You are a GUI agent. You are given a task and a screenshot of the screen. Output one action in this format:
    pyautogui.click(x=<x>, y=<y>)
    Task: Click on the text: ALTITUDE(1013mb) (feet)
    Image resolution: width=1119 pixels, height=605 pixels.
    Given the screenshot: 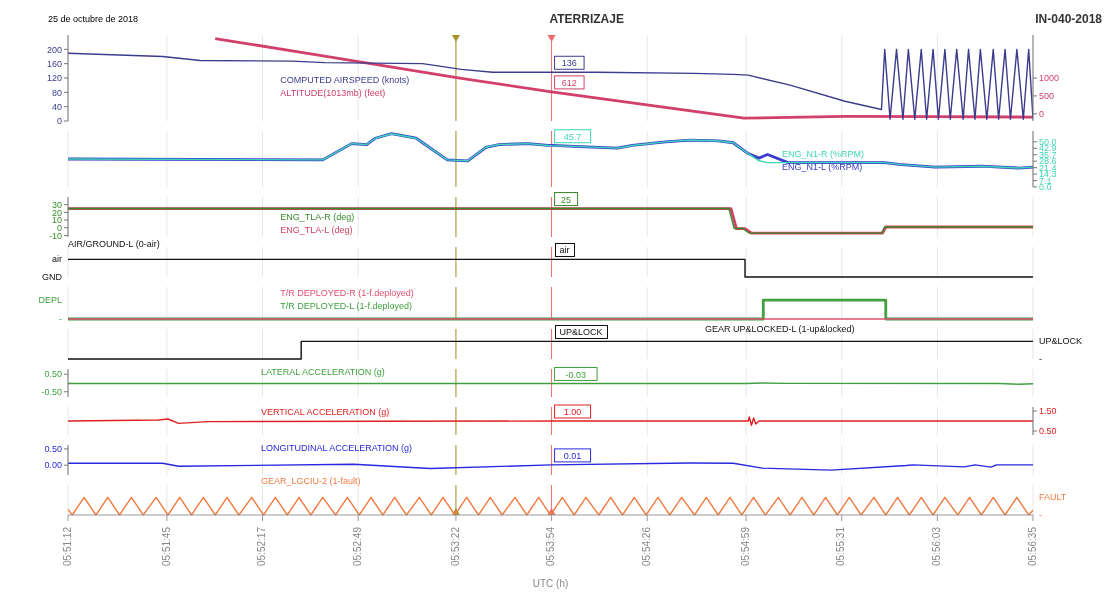 What is the action you would take?
    pyautogui.click(x=333, y=93)
    